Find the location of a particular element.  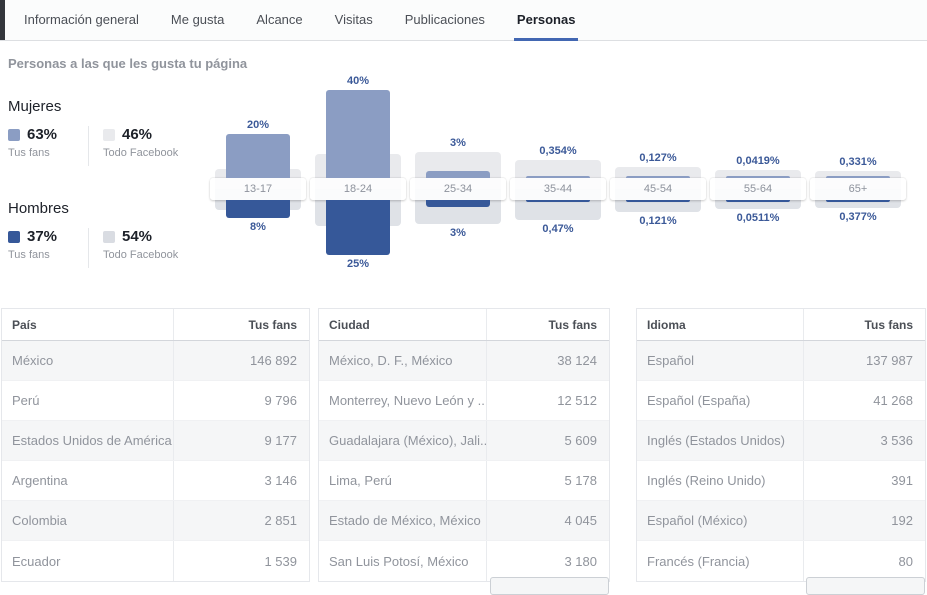

cell-fans: 9 796 is located at coordinates (280, 400).